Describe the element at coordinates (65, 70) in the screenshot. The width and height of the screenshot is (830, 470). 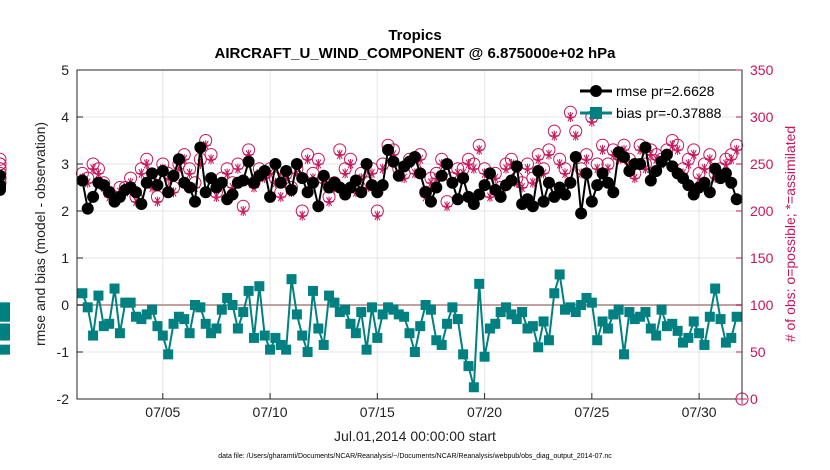
I see `y-tick-label: 5` at that location.